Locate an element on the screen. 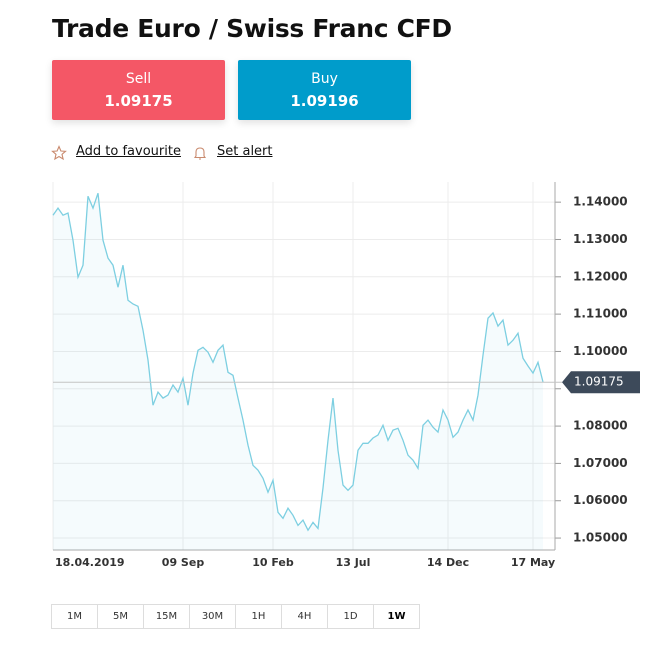  y-tick-label: 1.05000 is located at coordinates (600, 538).